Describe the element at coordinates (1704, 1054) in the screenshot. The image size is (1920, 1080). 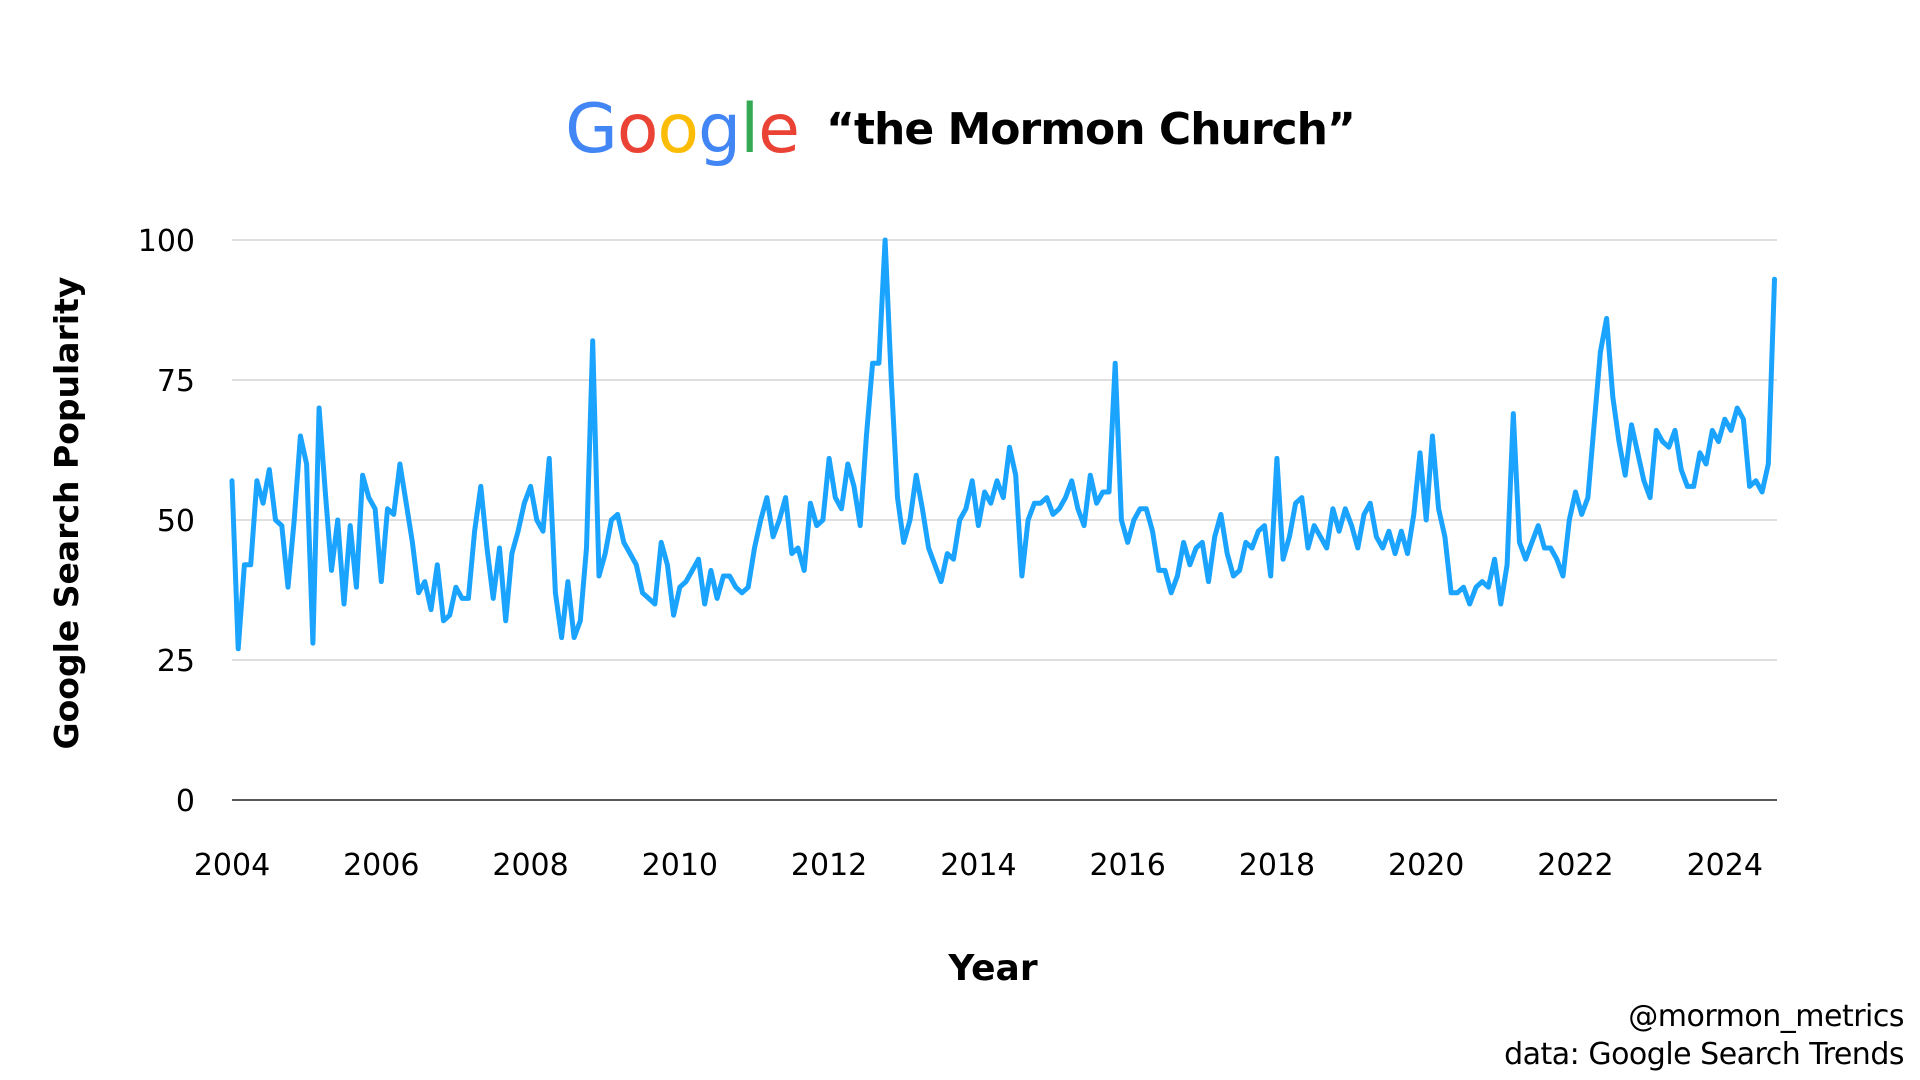
I see `credit-source: data: Google Search Trends` at that location.